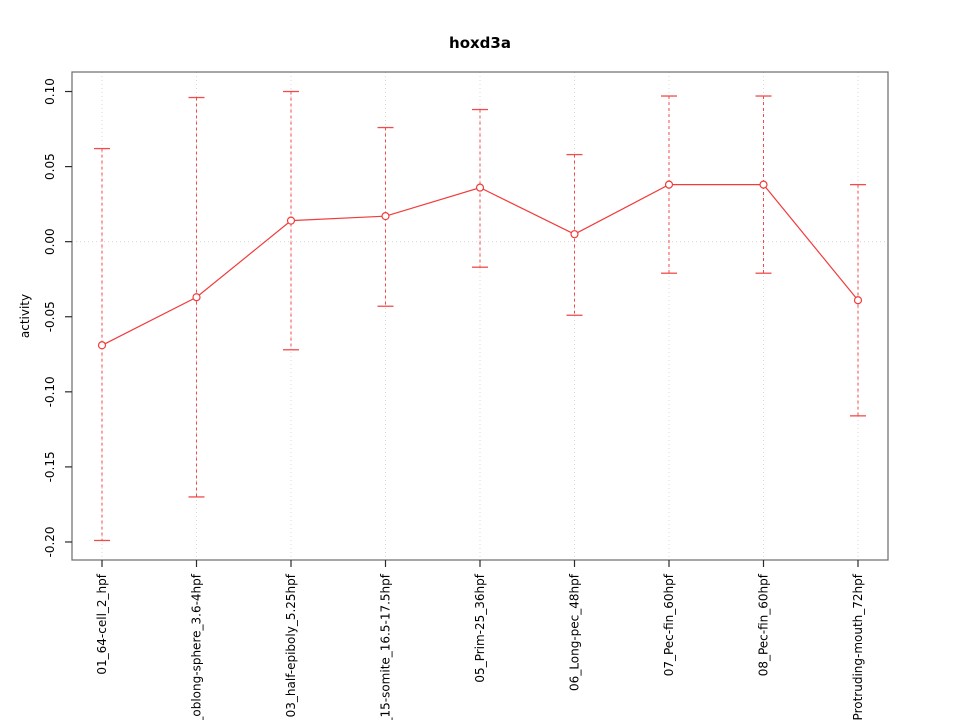  I want to click on y-tick-label: 0.05, so click(50, 166).